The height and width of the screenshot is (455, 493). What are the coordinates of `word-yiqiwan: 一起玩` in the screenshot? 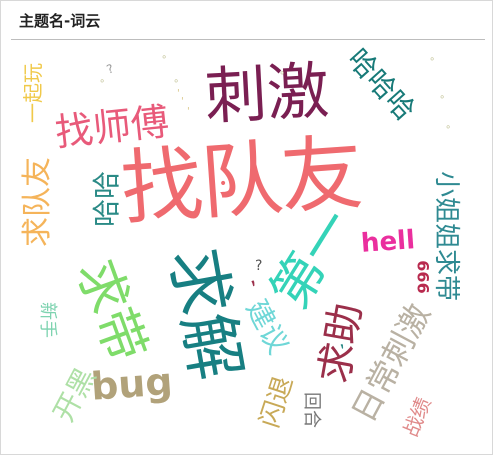 It's located at (33, 93).